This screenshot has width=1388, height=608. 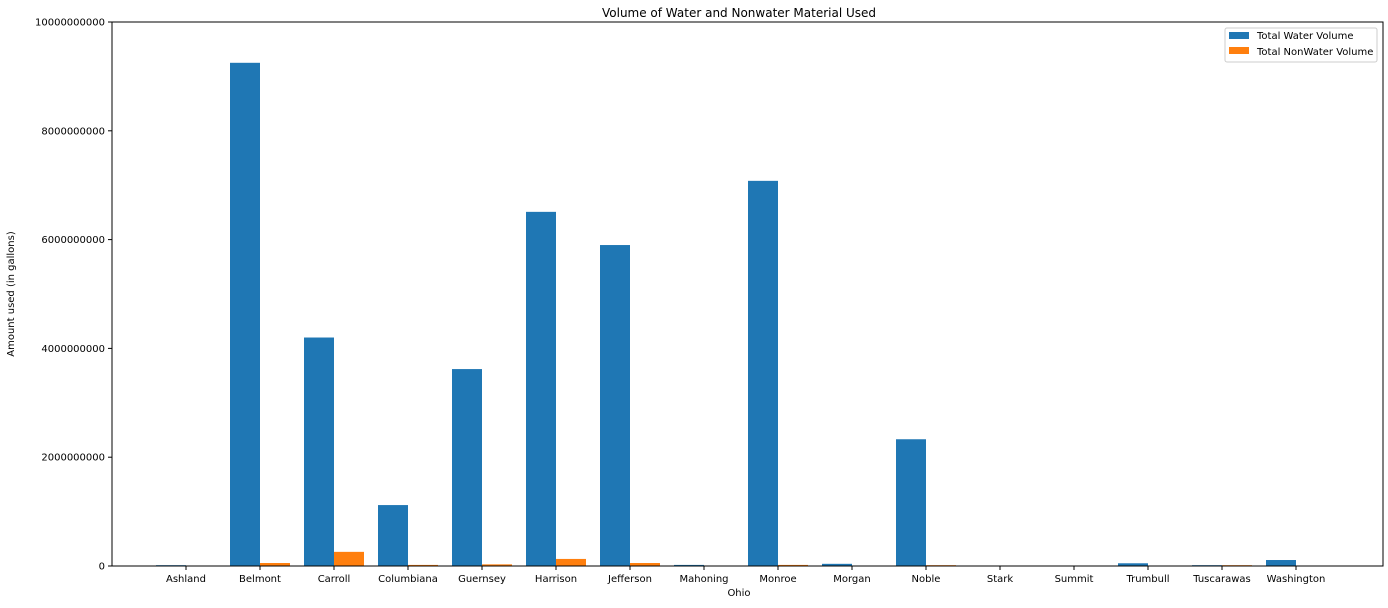 What do you see at coordinates (423, 565) in the screenshot?
I see `bar-nonwater-columbiana` at bounding box center [423, 565].